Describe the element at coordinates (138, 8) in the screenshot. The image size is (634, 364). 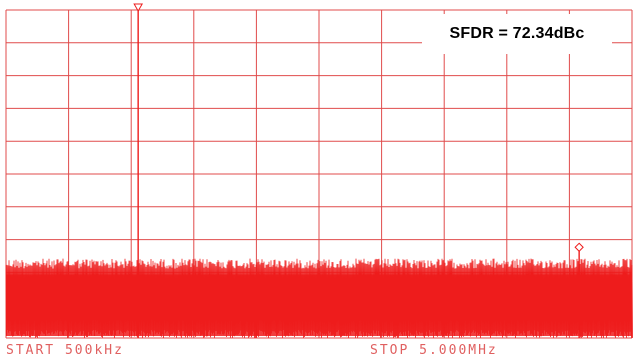
I see `fundamental-marker` at that location.